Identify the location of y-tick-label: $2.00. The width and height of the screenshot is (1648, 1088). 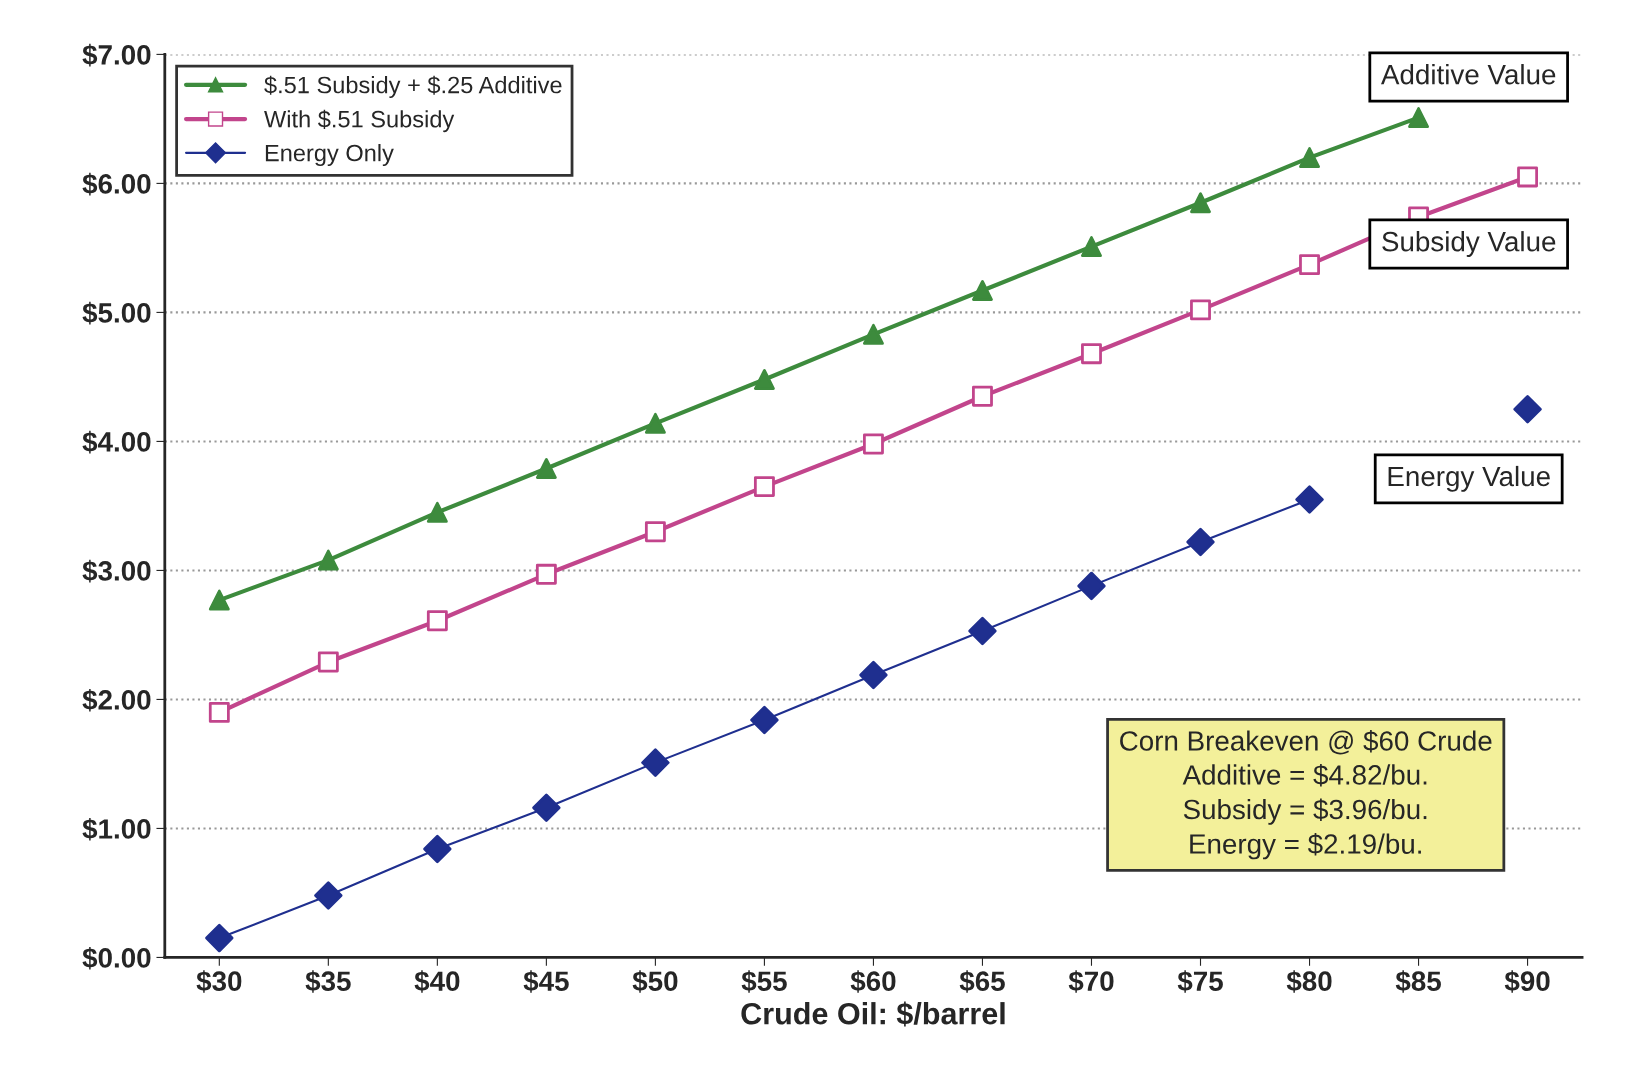
(116, 700).